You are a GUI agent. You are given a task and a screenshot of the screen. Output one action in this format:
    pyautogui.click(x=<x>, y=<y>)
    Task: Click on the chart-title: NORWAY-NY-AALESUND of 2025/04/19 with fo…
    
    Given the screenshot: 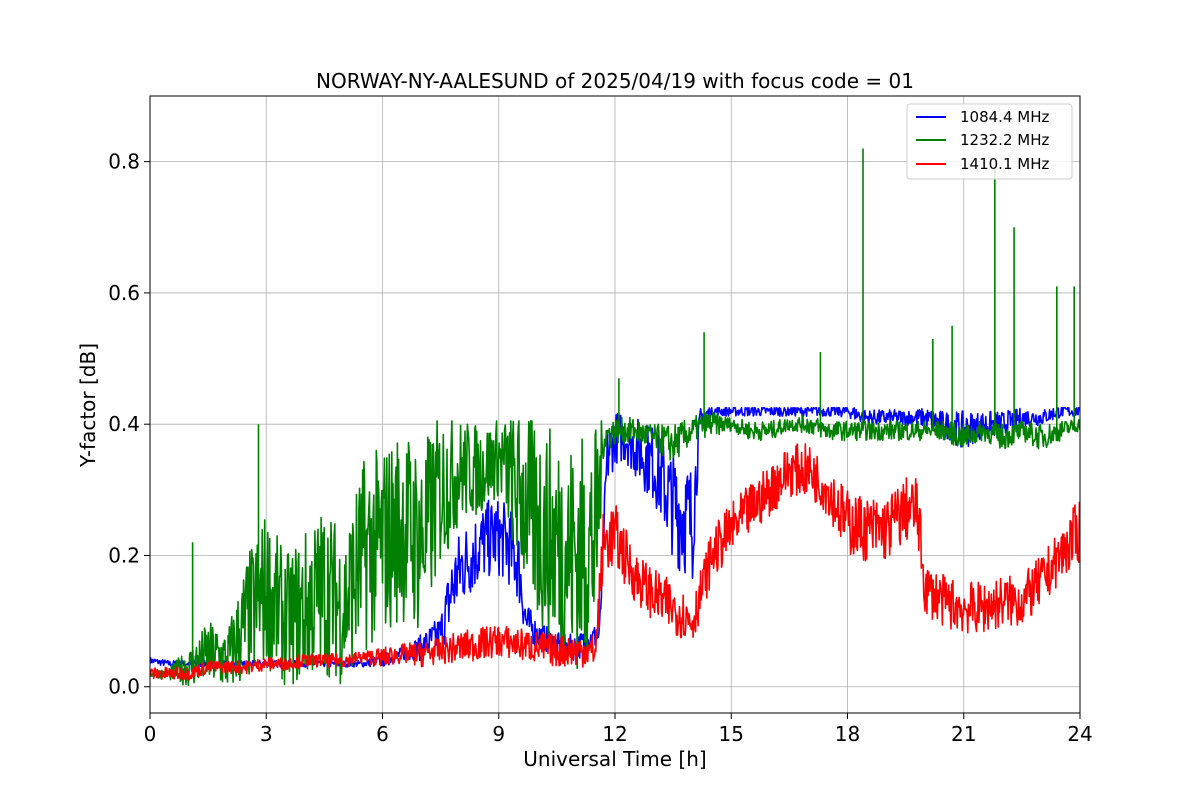 What is the action you would take?
    pyautogui.click(x=615, y=81)
    